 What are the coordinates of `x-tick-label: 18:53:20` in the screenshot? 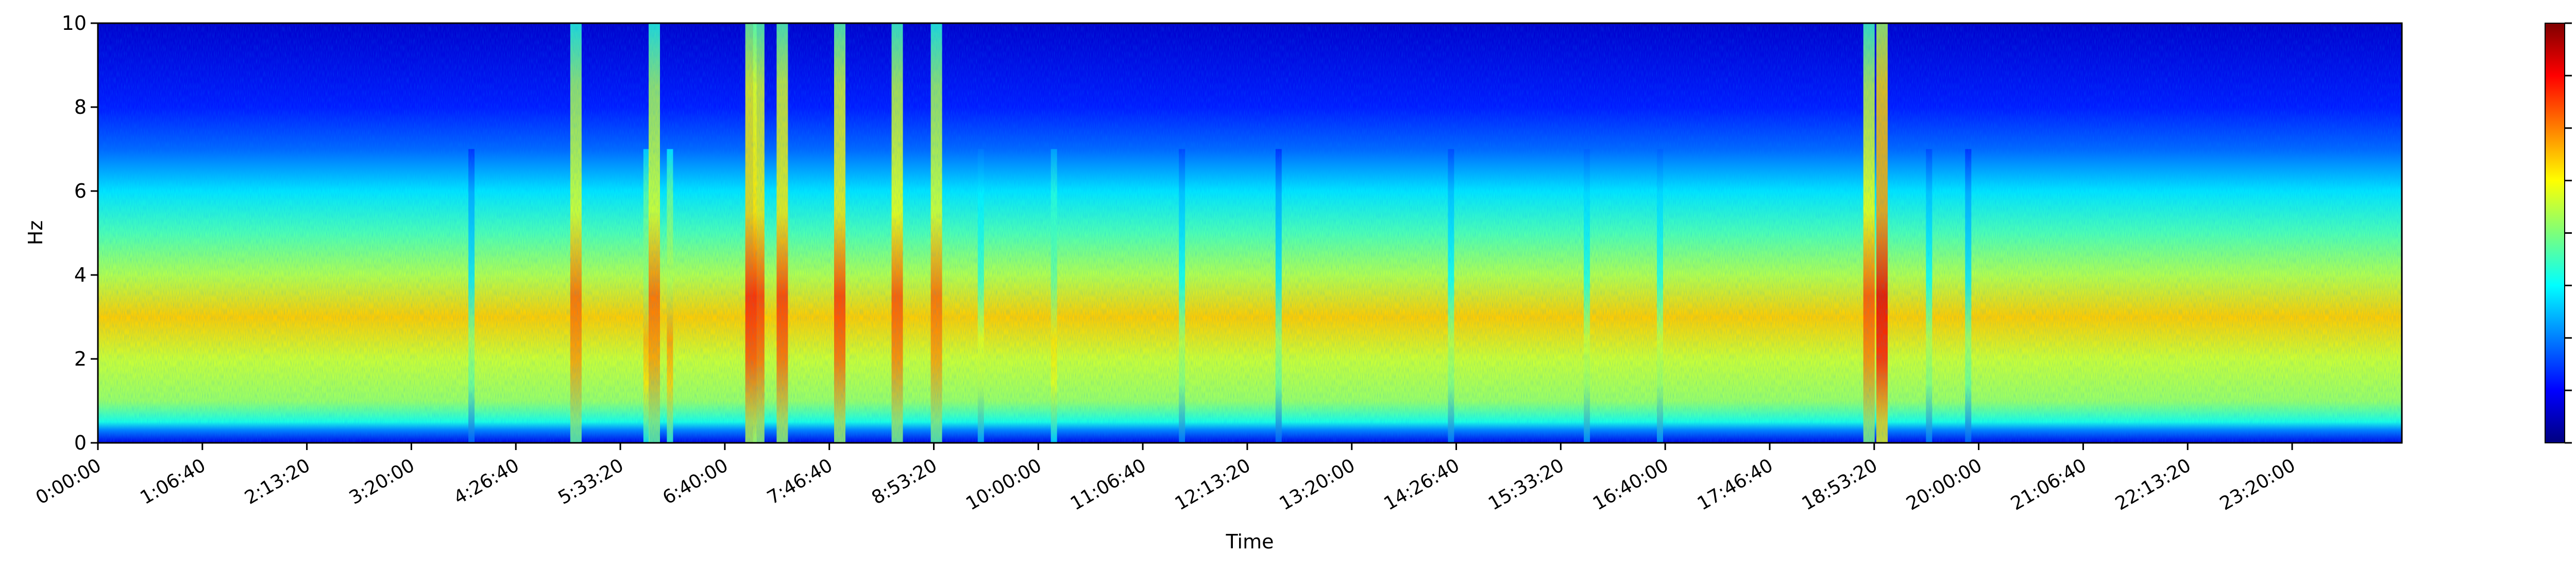 It's located at (1840, 484).